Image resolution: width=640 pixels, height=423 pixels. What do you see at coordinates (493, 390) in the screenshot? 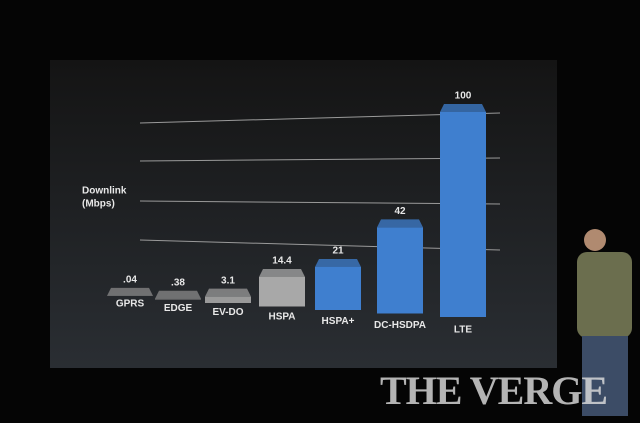
I see `watermark: THE VERGE` at bounding box center [493, 390].